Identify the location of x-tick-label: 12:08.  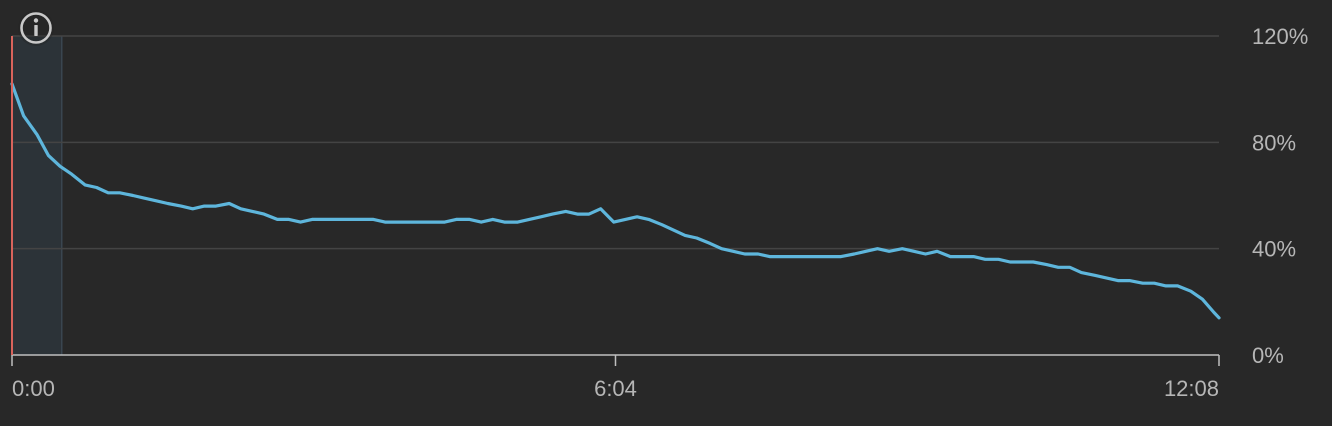
(1191, 388).